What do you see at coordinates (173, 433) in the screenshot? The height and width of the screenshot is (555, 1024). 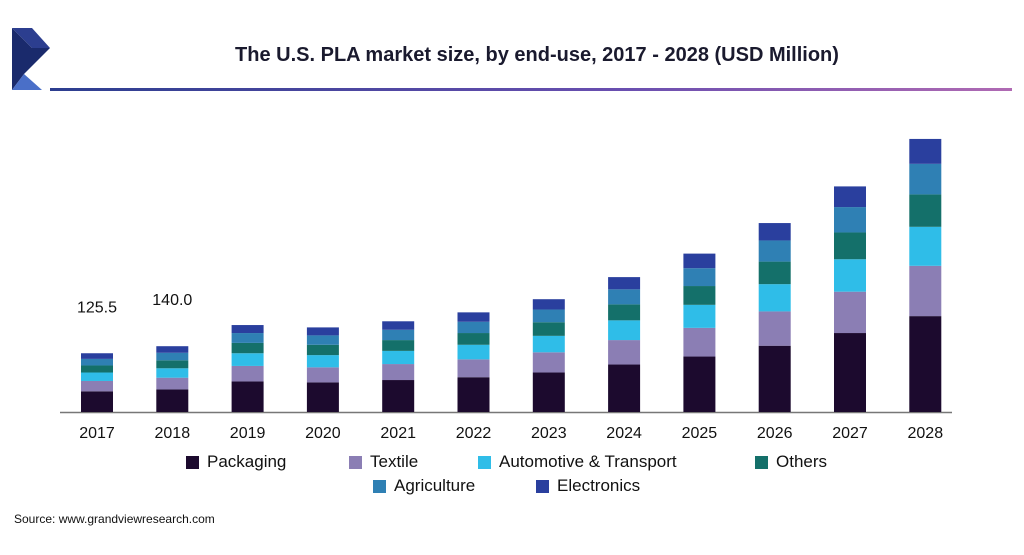 I see `x-tick-label: 2018` at bounding box center [173, 433].